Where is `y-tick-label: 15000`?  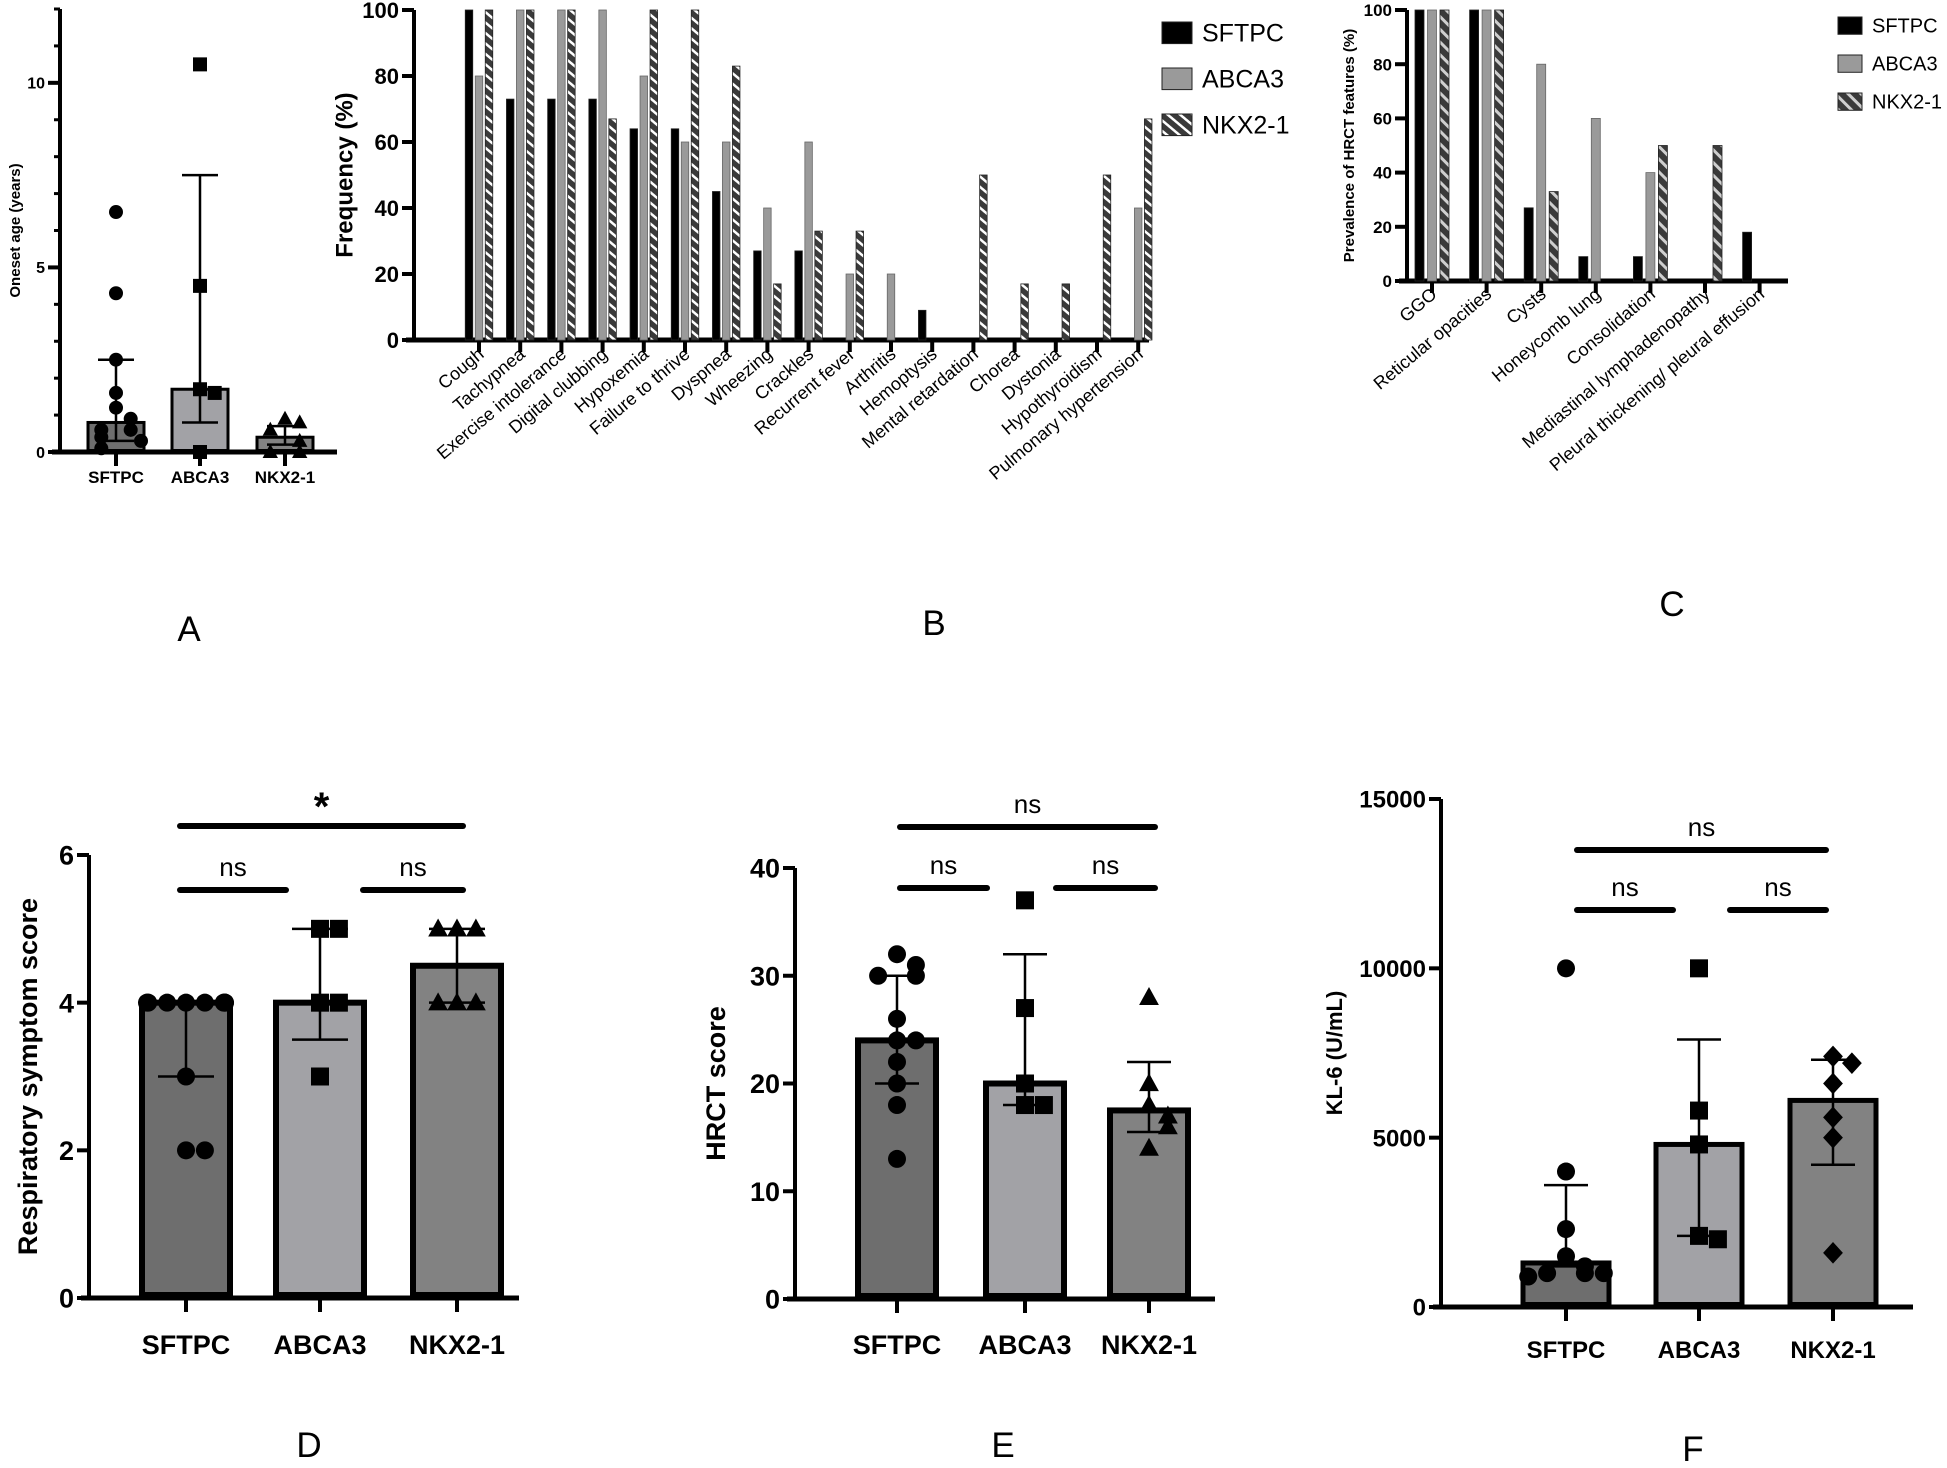 y-tick-label: 15000 is located at coordinates (1392, 800).